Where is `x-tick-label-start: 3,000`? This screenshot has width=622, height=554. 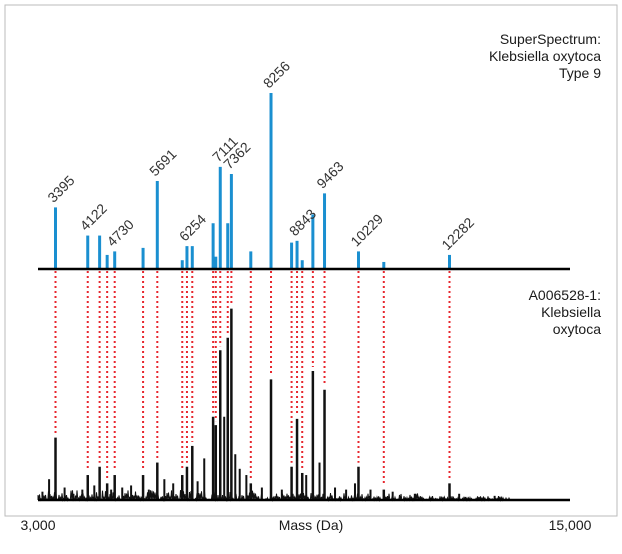
x-tick-label-start: 3,000 is located at coordinates (37, 525).